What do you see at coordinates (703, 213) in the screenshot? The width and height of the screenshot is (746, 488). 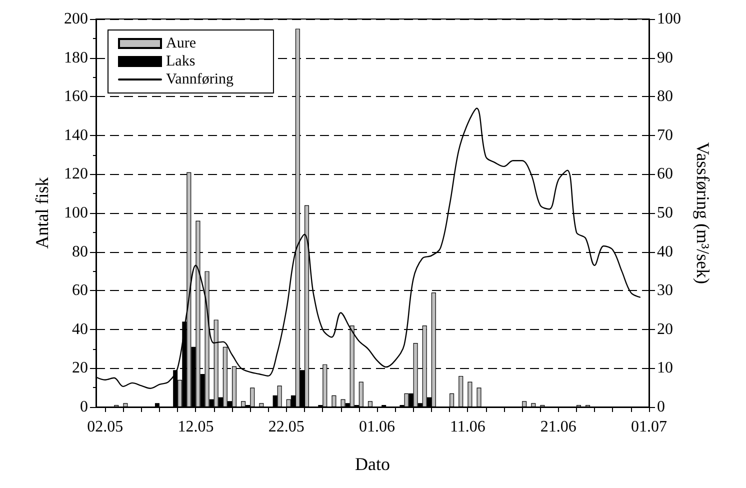 I see `y2-axis-title: Vassføring (m³/sek)` at bounding box center [703, 213].